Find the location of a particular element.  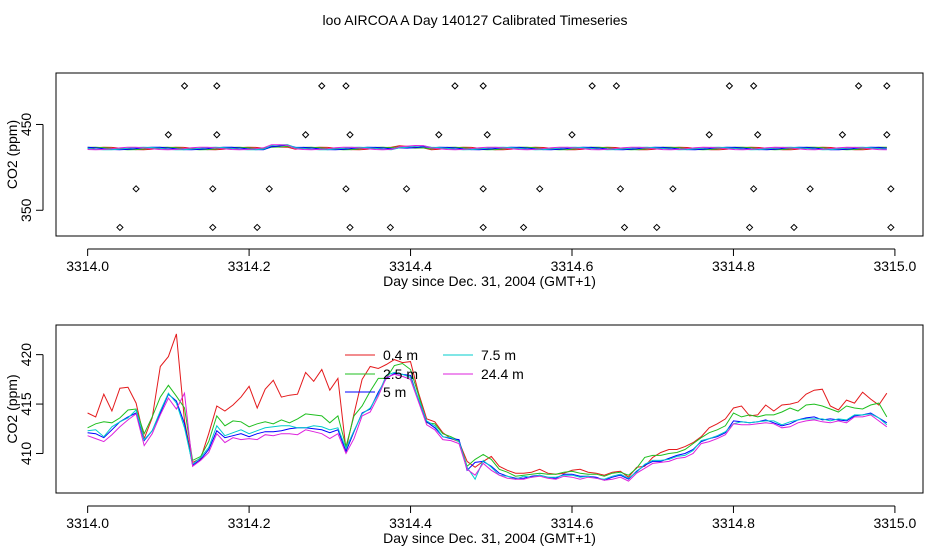

calibrated-series-line is located at coordinates (487, 147).